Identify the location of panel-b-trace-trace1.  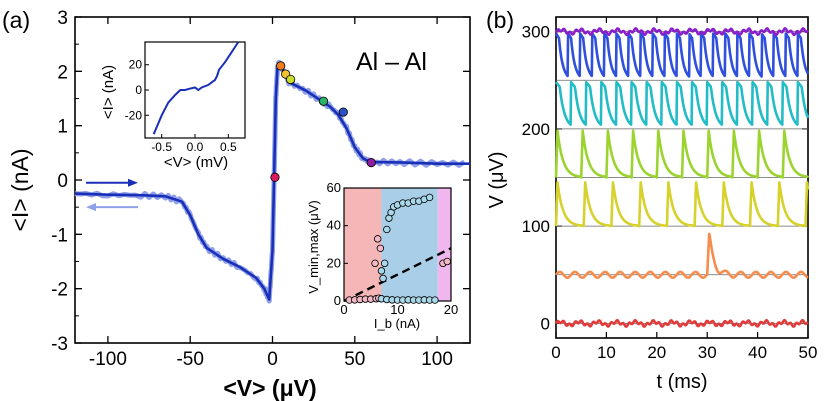
(681, 323).